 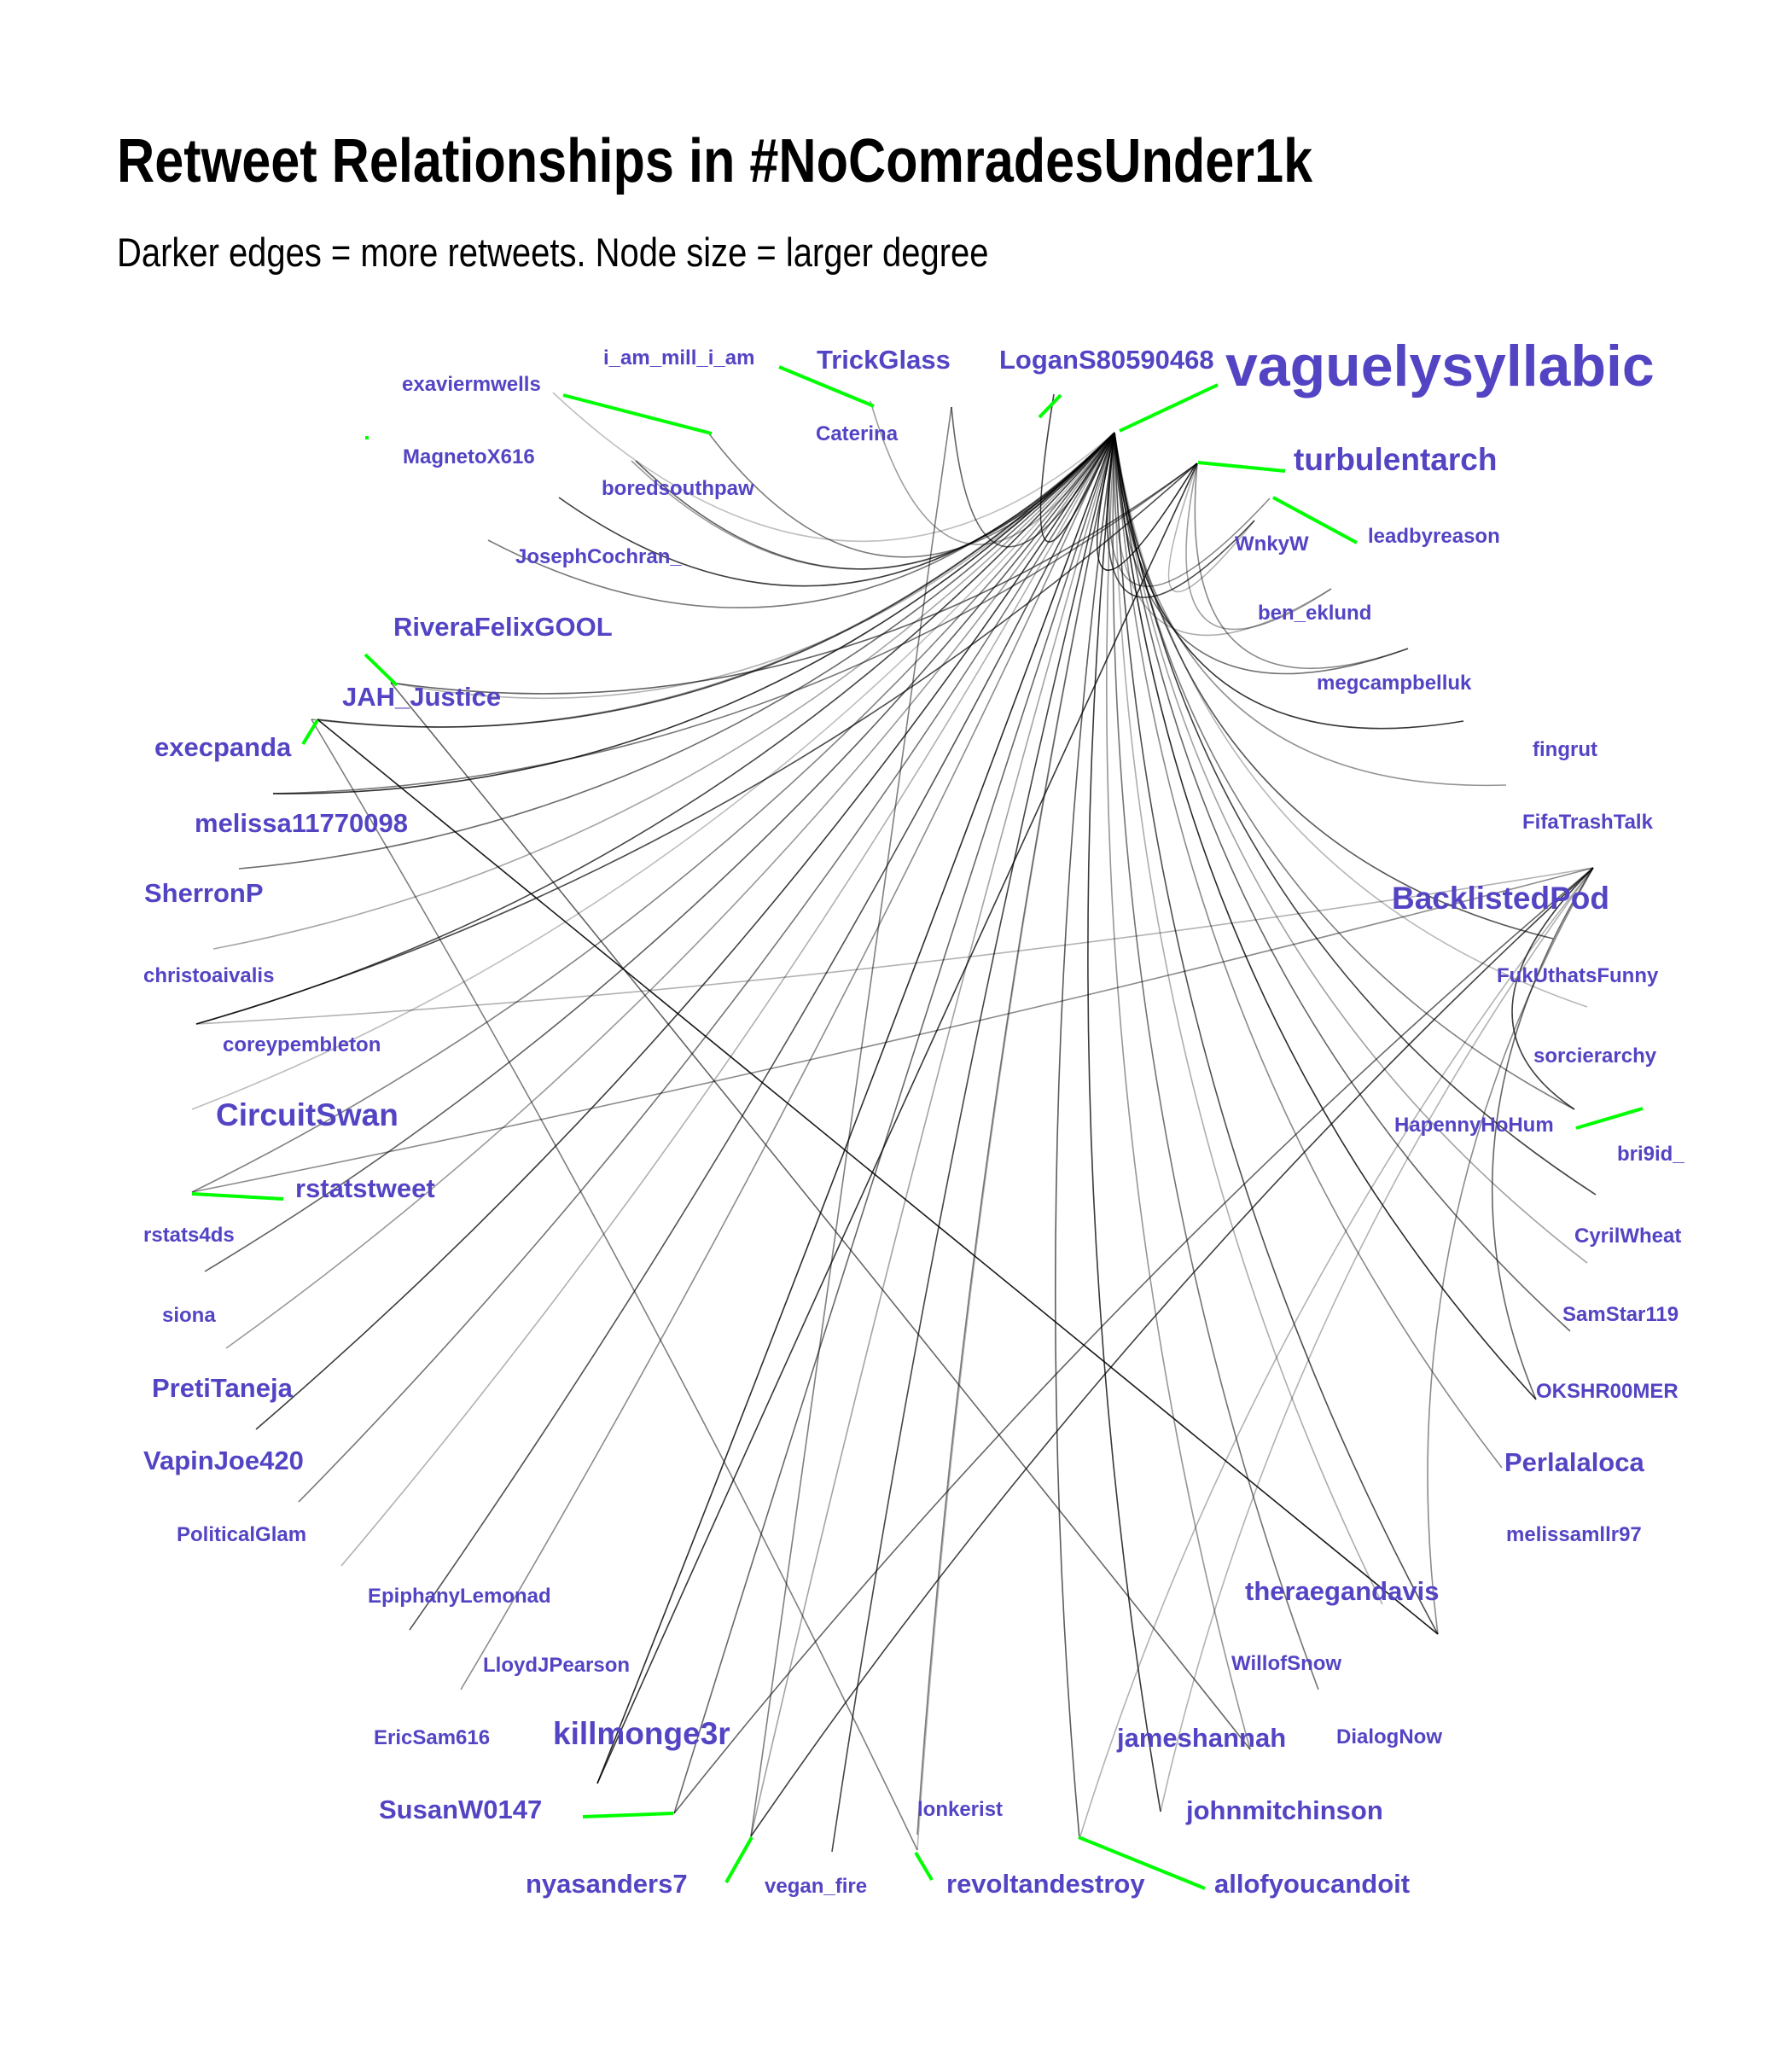 I want to click on leader-line-execpanda, so click(x=310, y=732).